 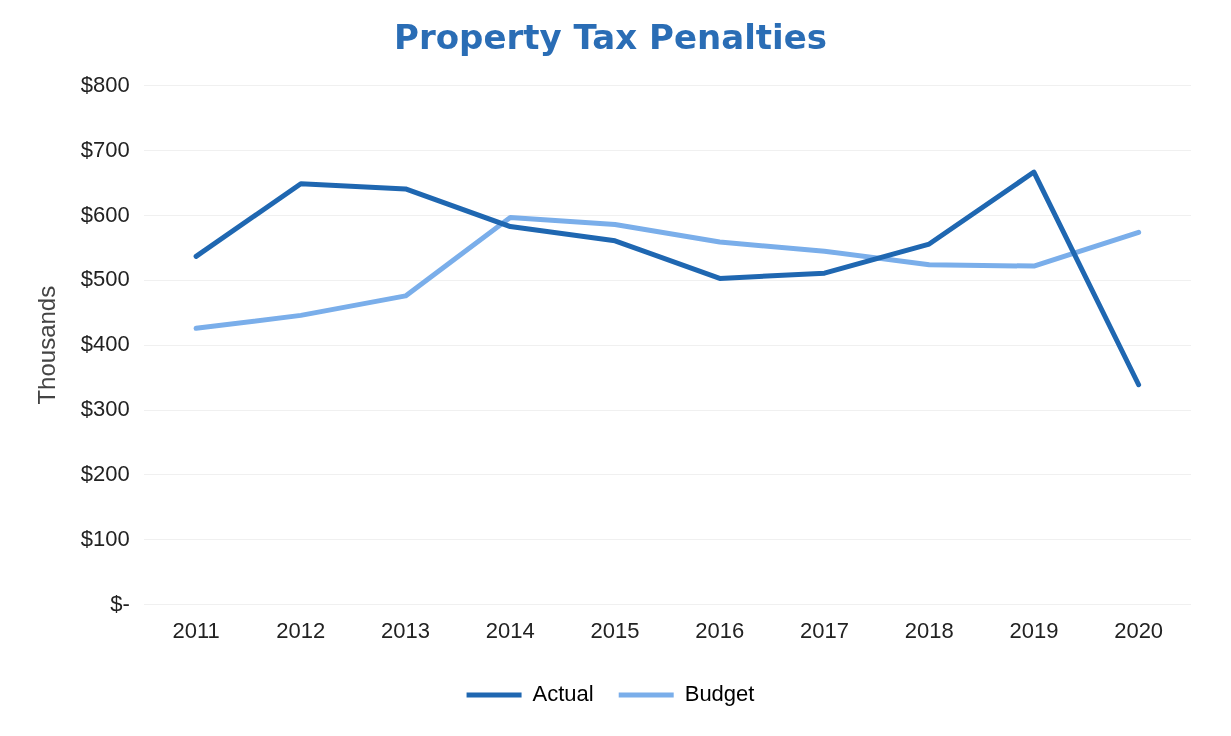 I want to click on y-tick-label: $-, so click(x=120, y=603).